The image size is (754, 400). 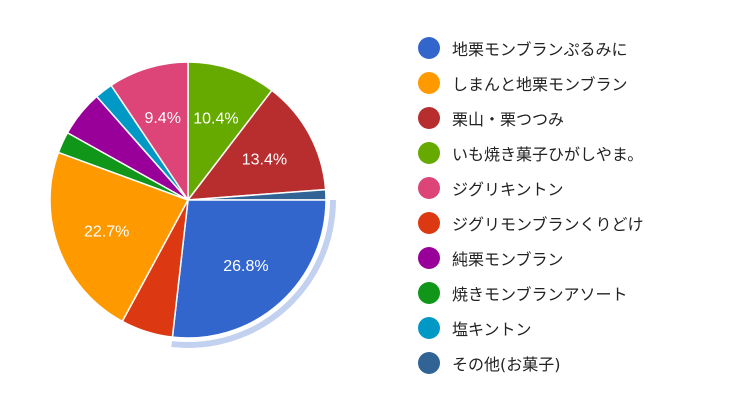 I want to click on legend-label: いも焼き菓子ひがしやま。, so click(x=548, y=154).